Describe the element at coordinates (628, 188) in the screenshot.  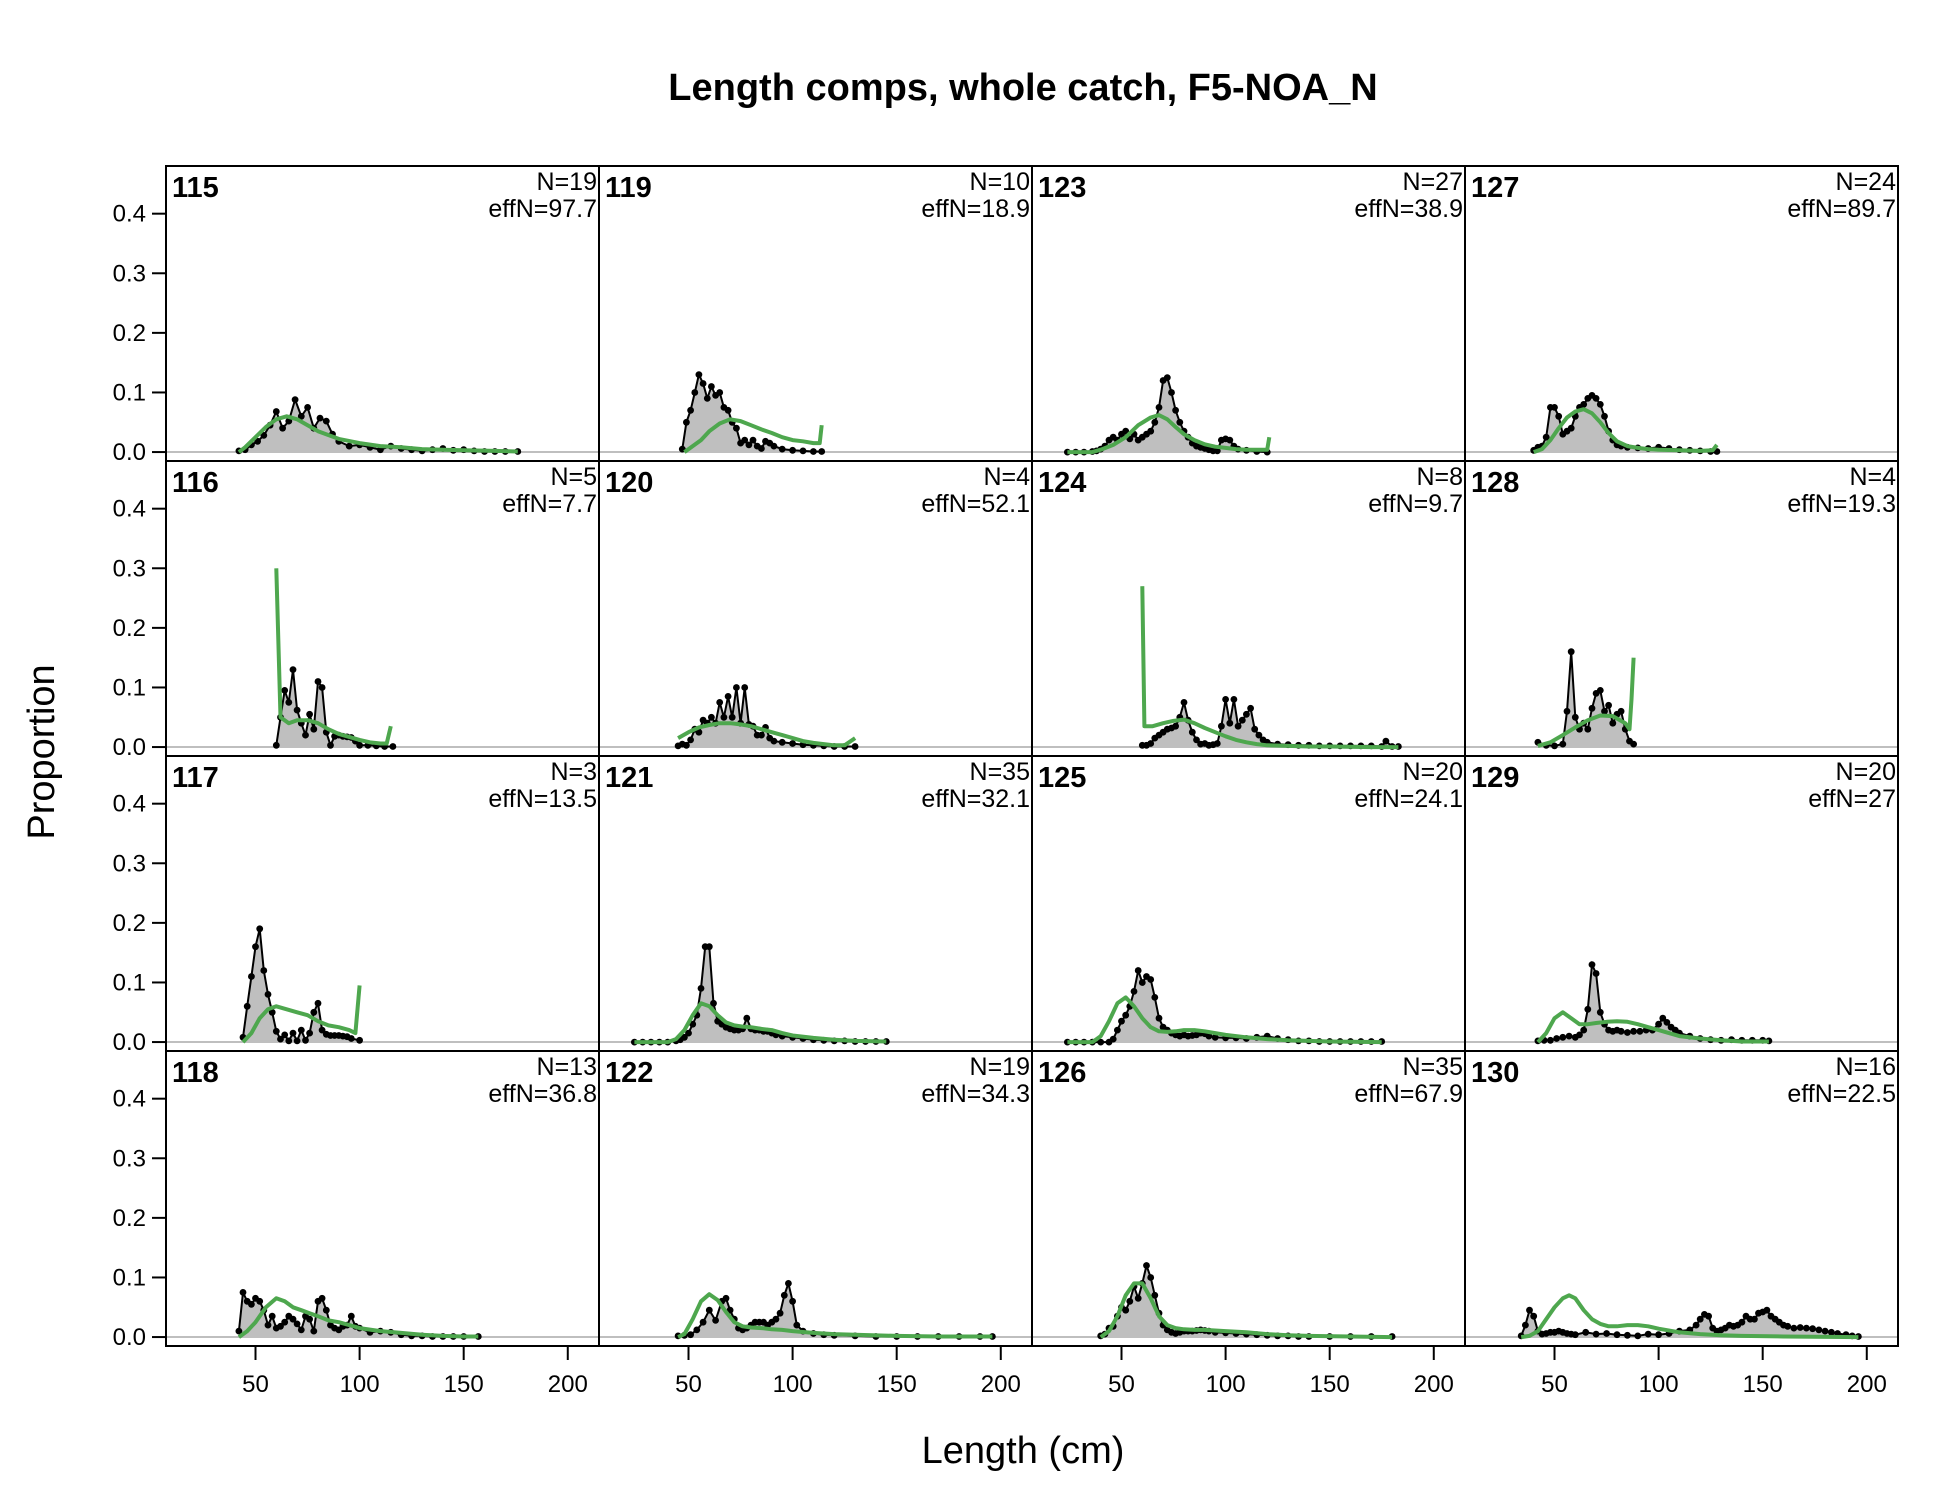
I see `panel-label-119: 119` at that location.